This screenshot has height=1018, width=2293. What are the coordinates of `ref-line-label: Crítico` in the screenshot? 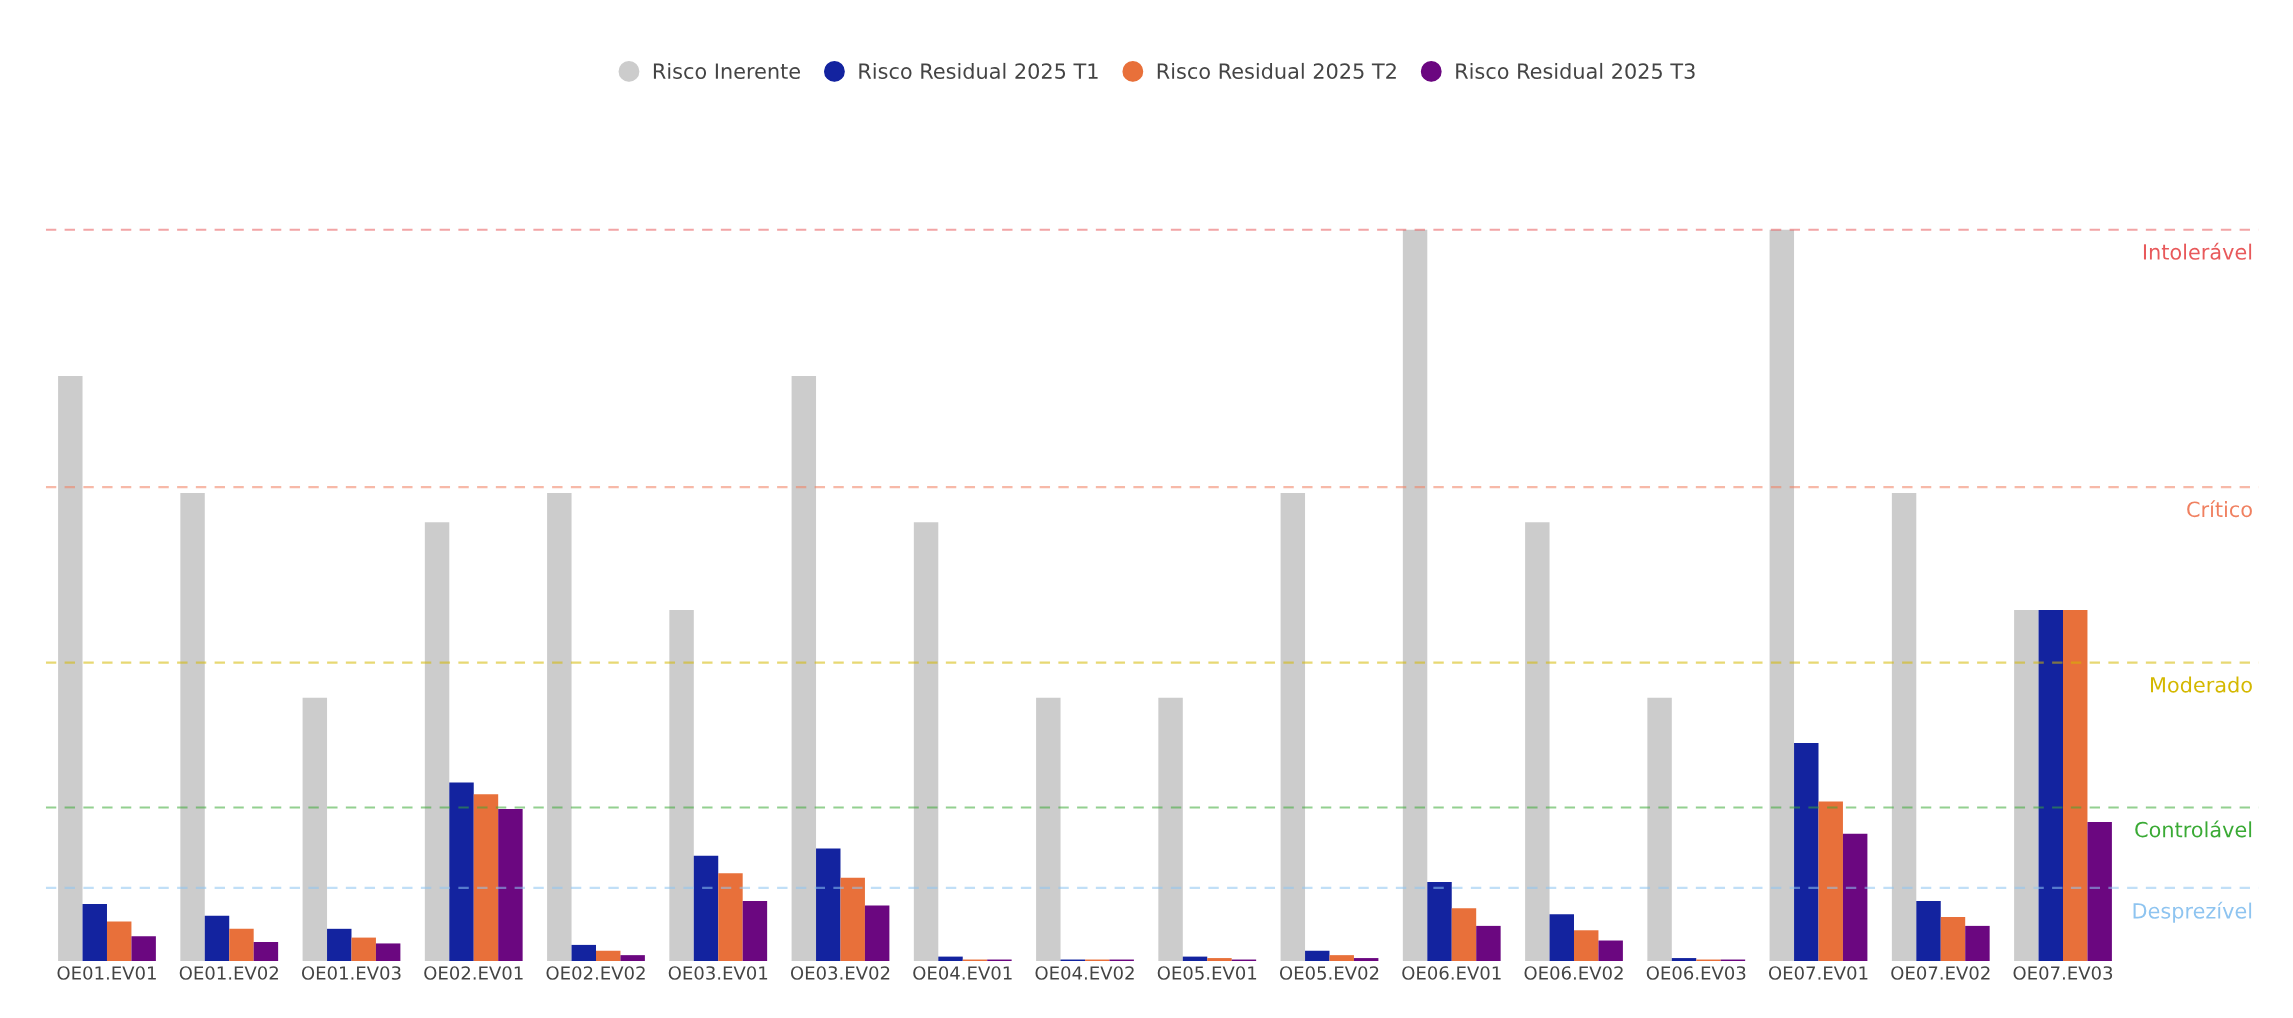 It's located at (2219, 509).